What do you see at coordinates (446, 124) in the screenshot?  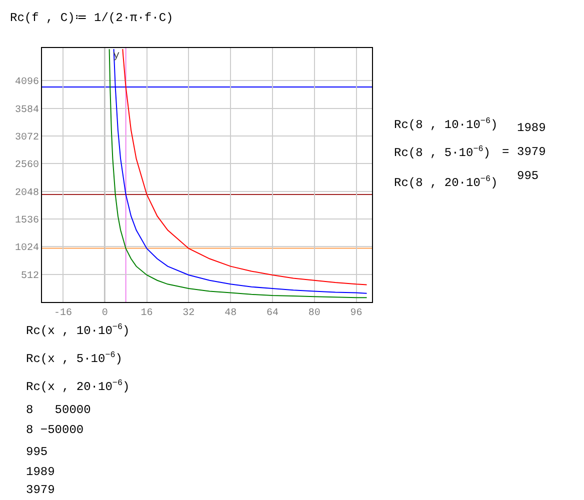 I see `text: Rc(8 , 10·10$^{−6}$)` at bounding box center [446, 124].